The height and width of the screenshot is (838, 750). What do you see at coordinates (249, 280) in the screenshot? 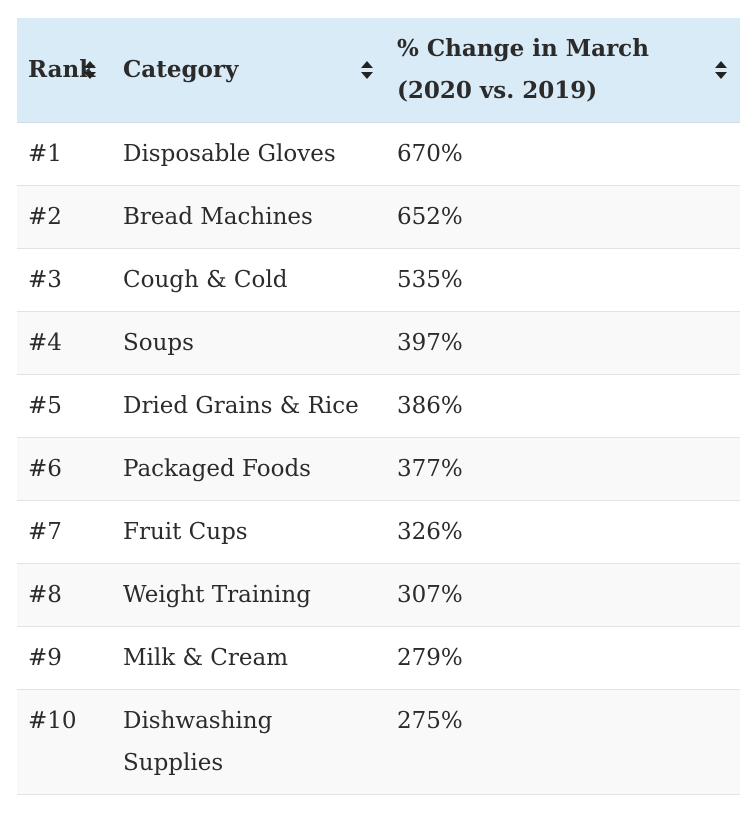
I see `category-cell: Cough & Cold` at bounding box center [249, 280].